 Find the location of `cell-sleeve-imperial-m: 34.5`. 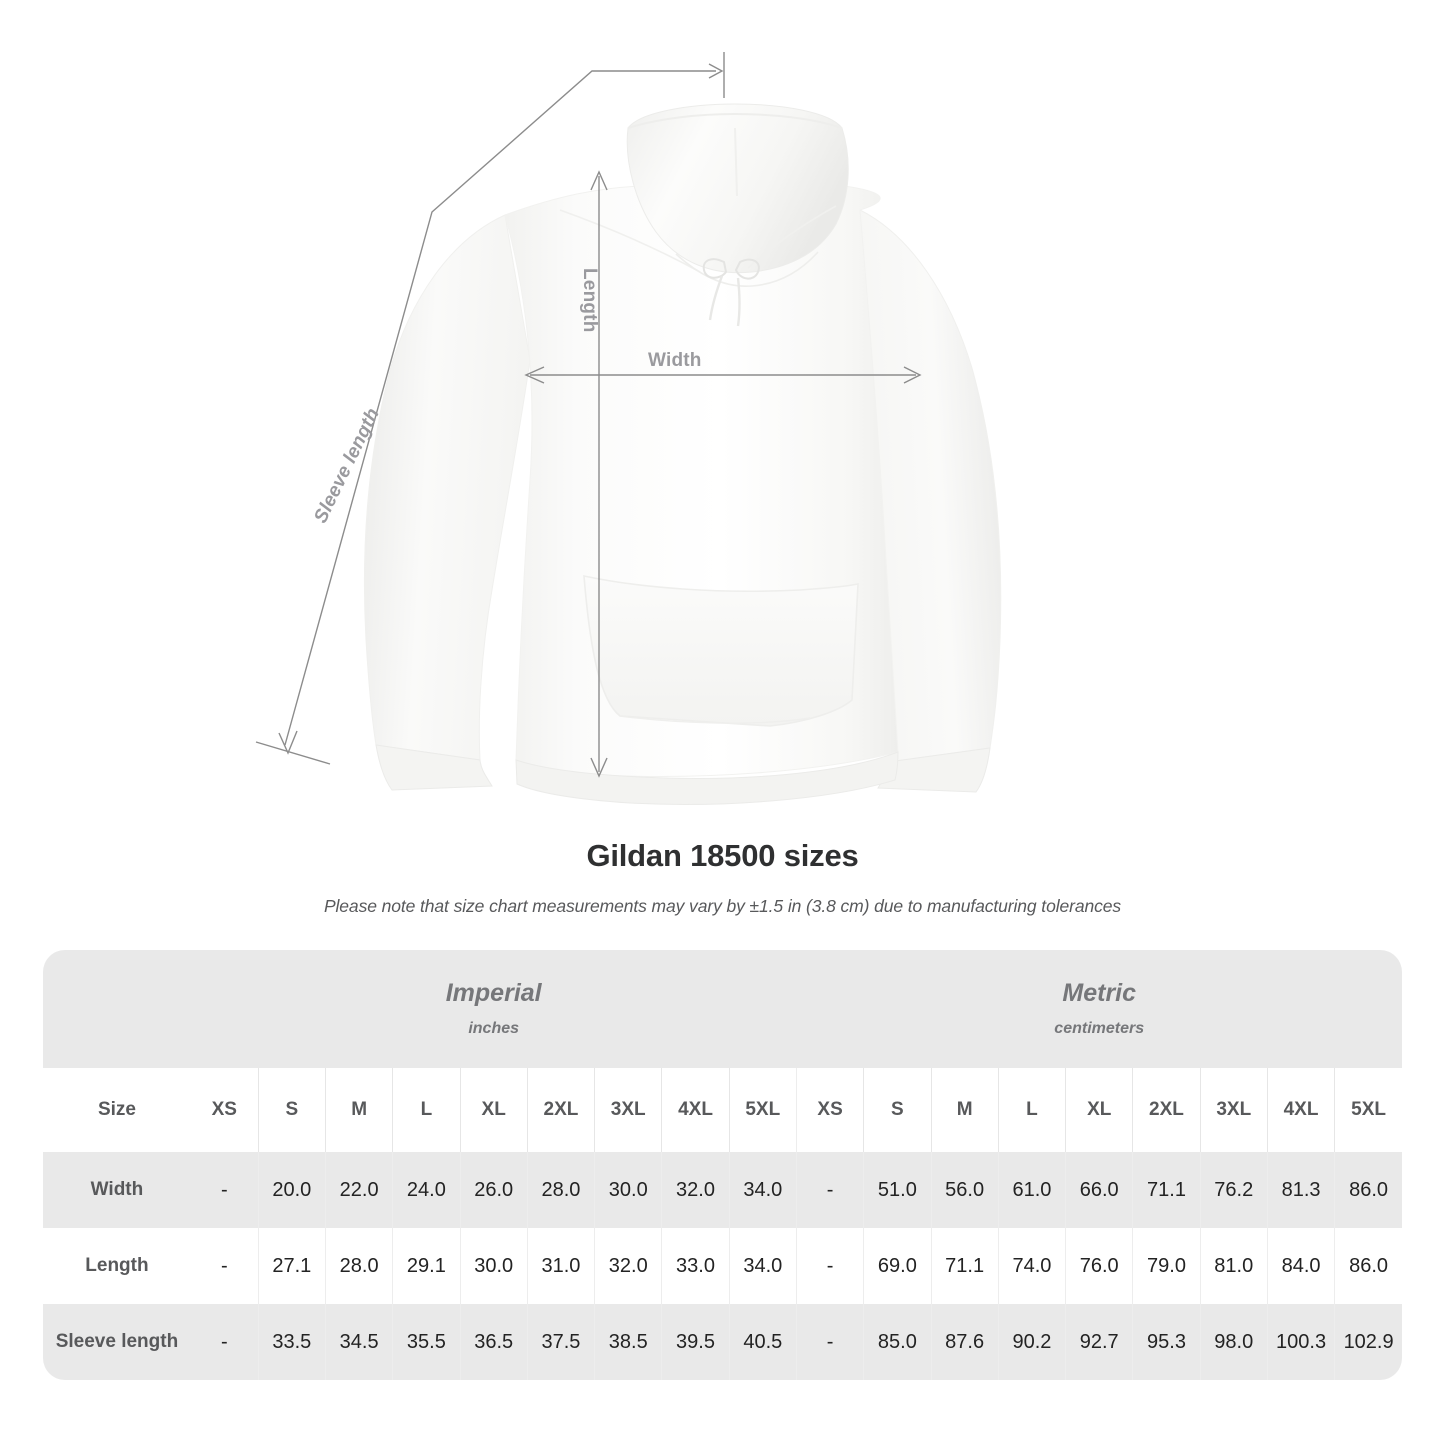

cell-sleeve-imperial-m: 34.5 is located at coordinates (358, 1342).